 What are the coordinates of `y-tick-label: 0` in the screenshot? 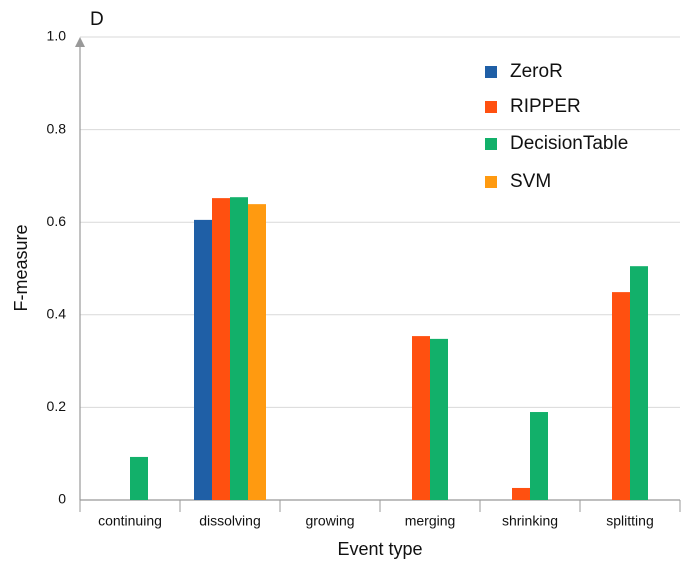 It's located at (62, 499).